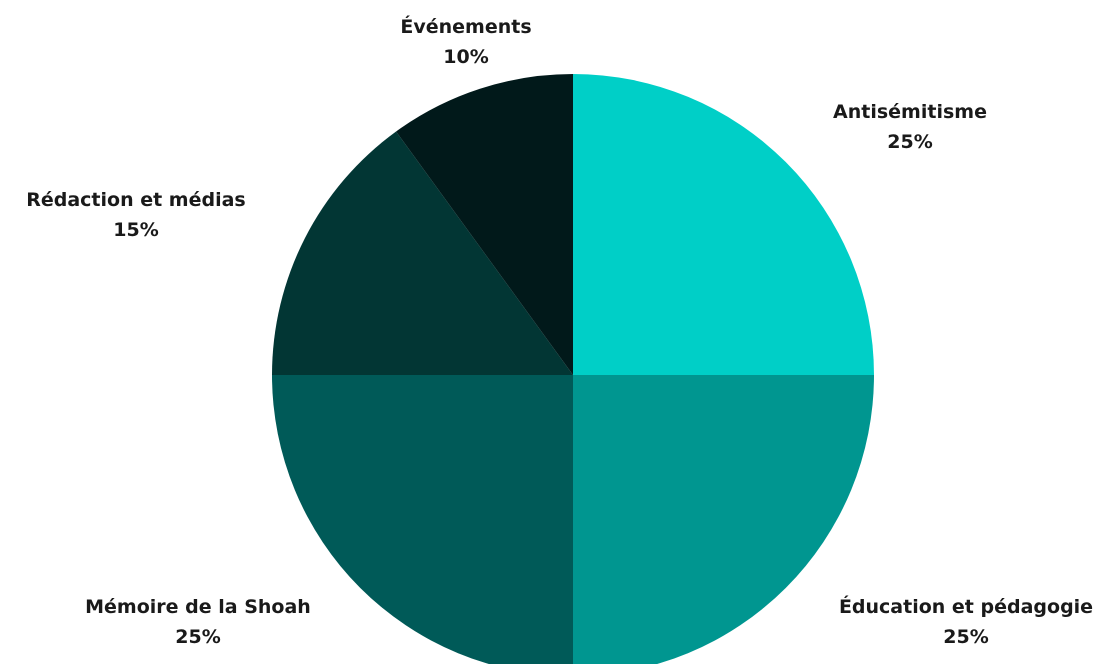  I want to click on slice-label-antisemitisme: Antisémitisme, so click(910, 112).